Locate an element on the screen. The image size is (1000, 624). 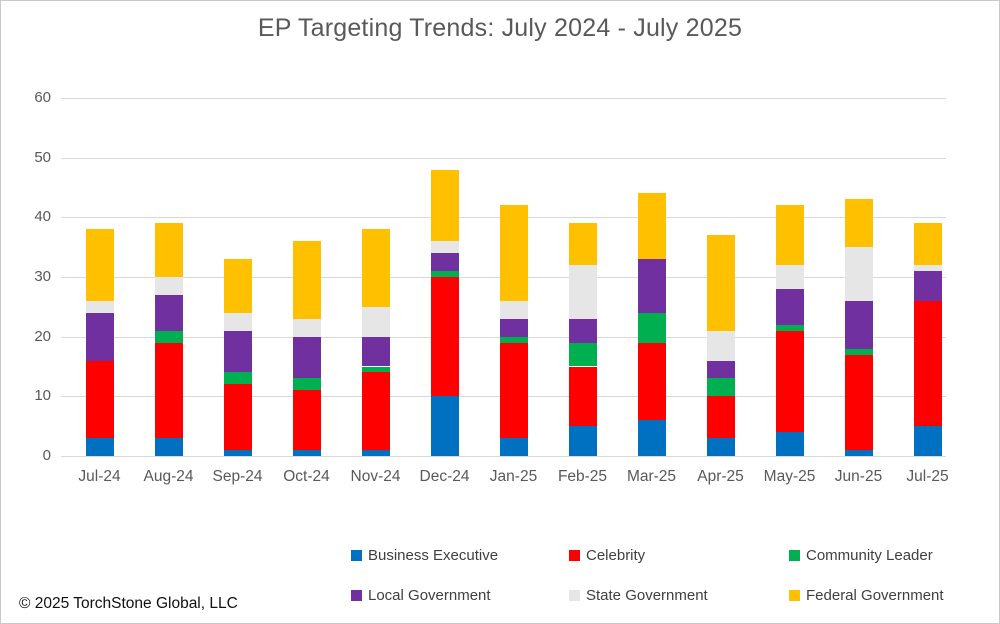
legend-item-local-government: Local Government is located at coordinates (421, 595).